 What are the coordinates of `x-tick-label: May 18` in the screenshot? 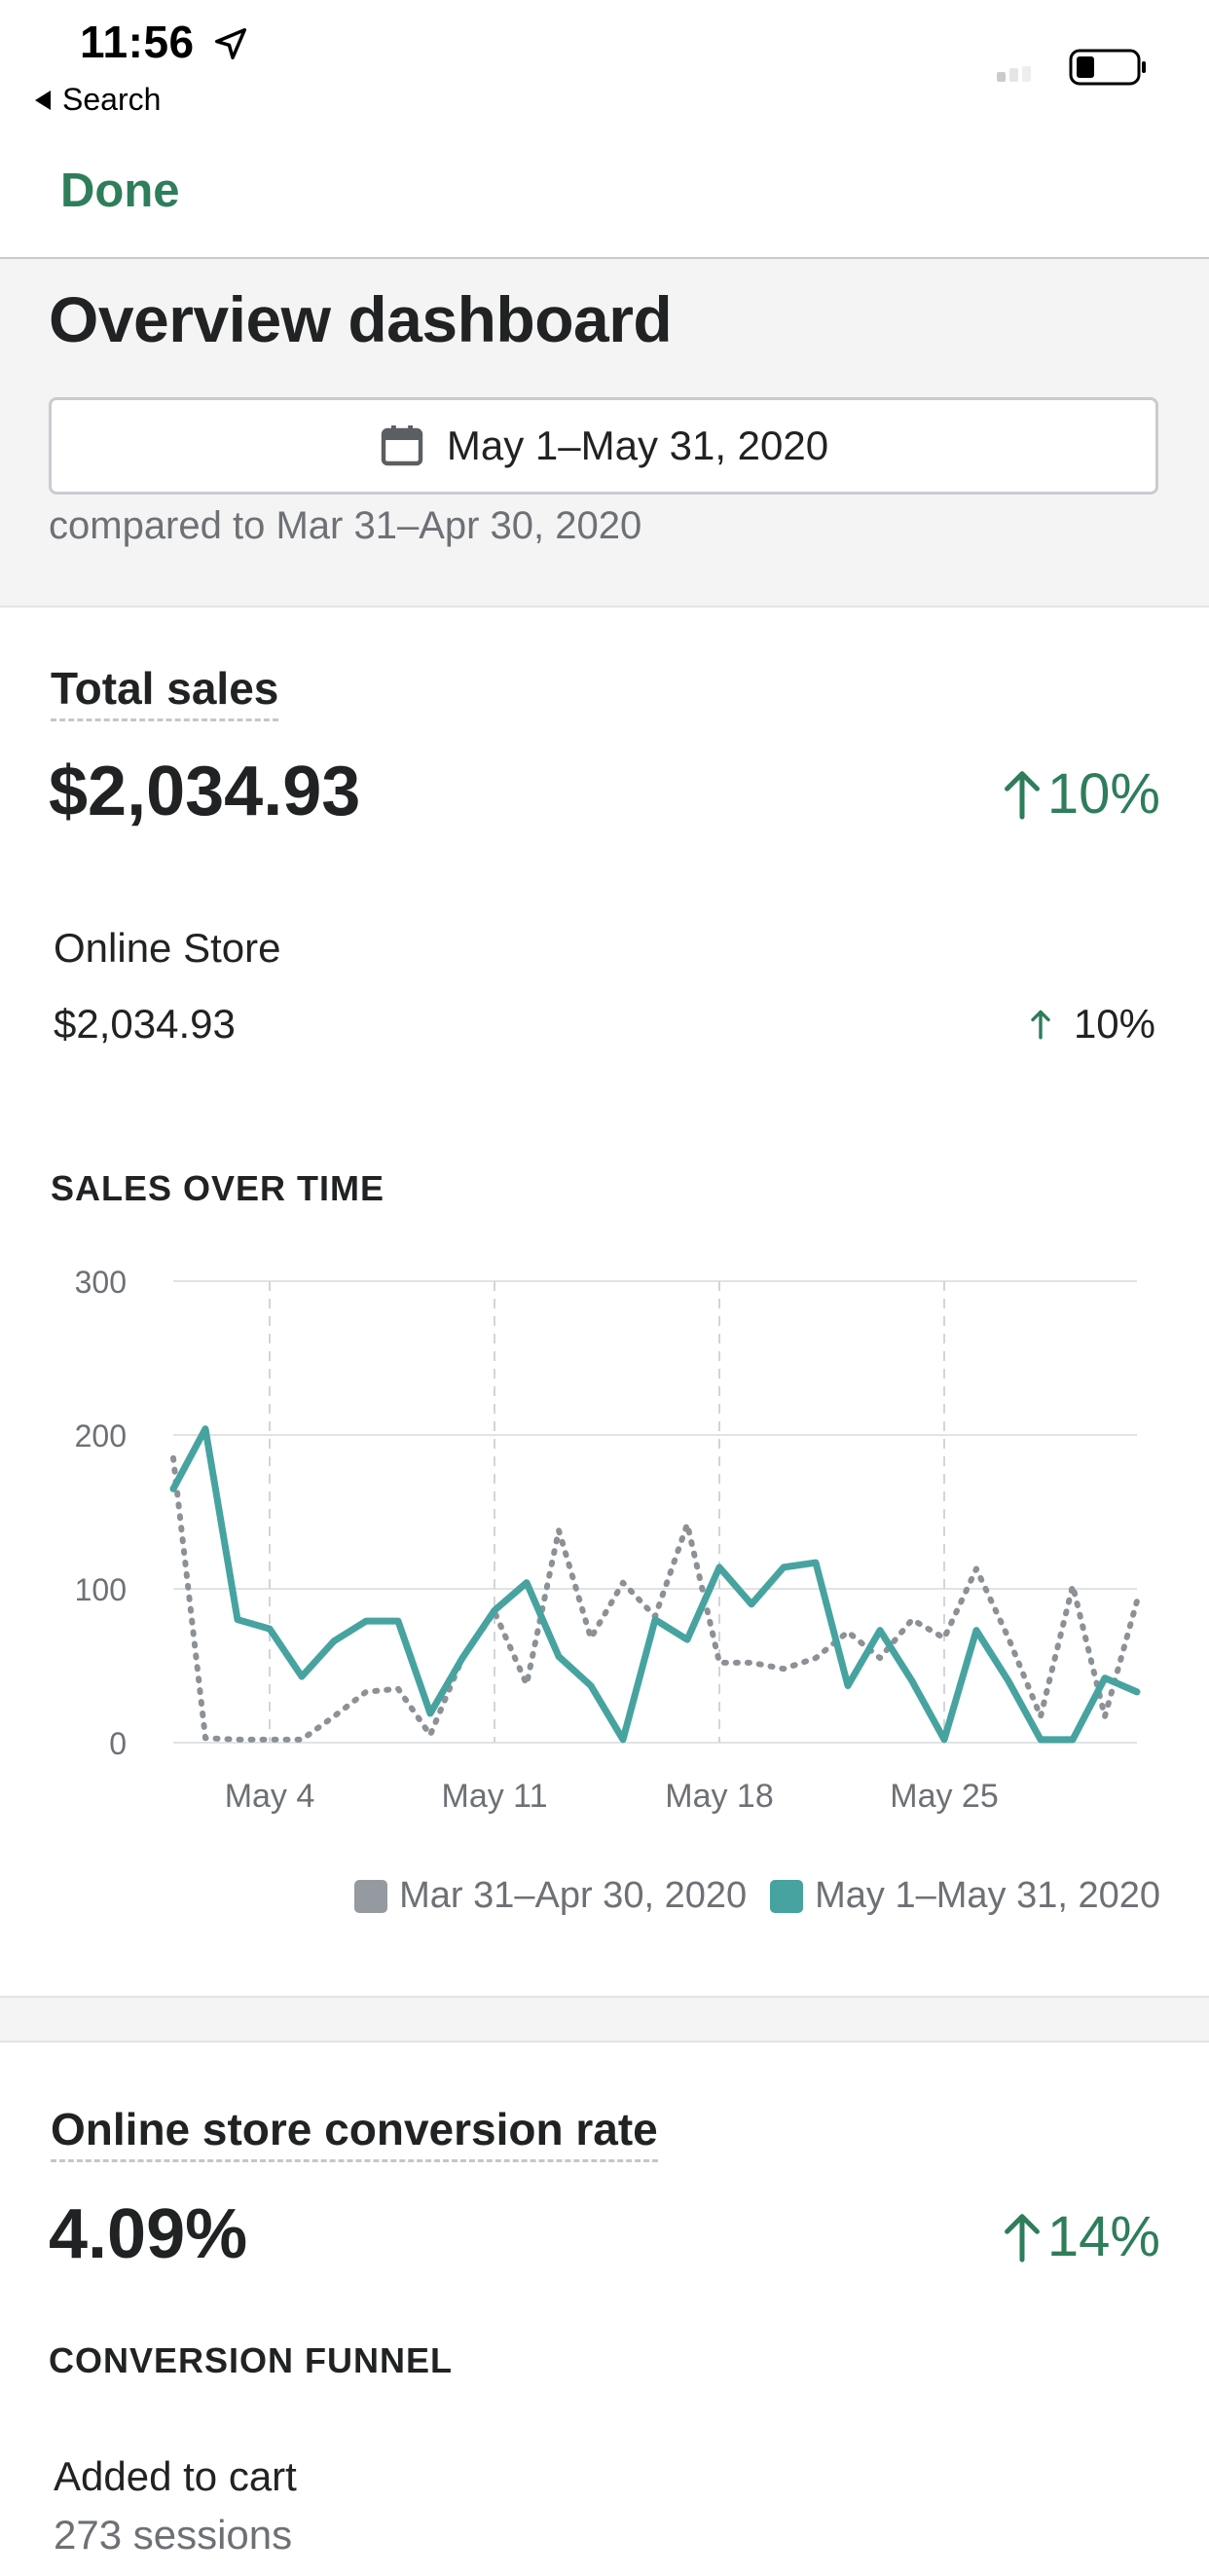 It's located at (719, 1796).